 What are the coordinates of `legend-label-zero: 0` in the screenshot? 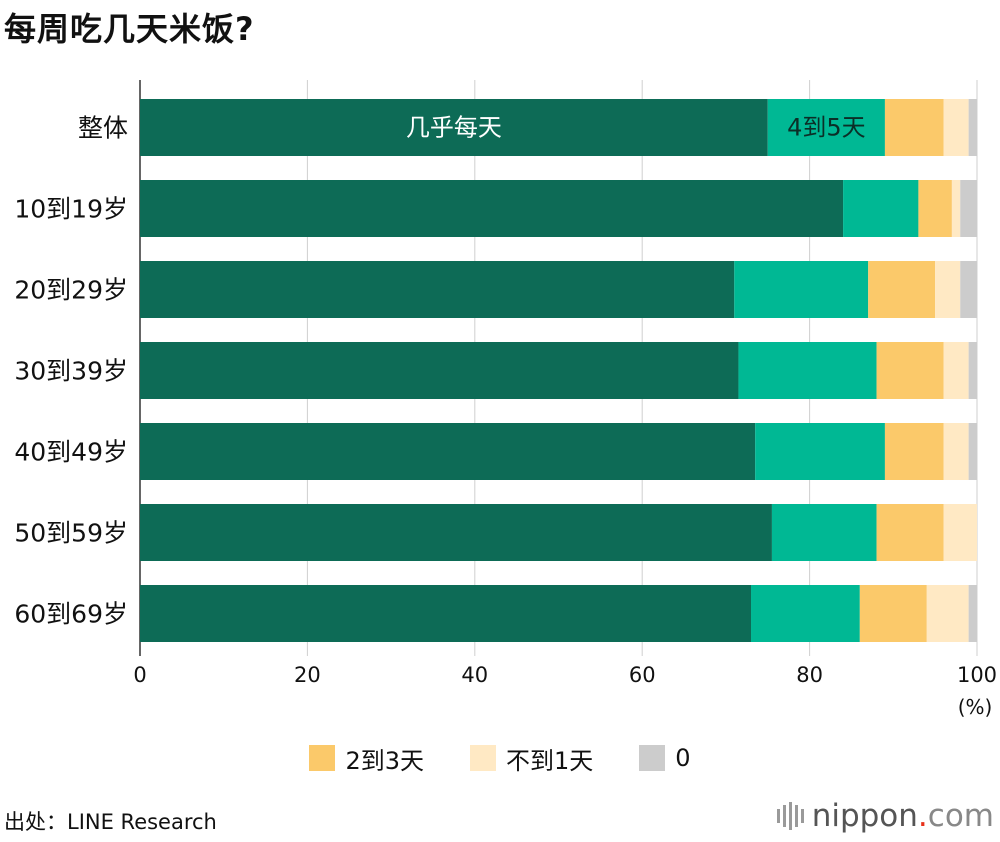 It's located at (683, 758).